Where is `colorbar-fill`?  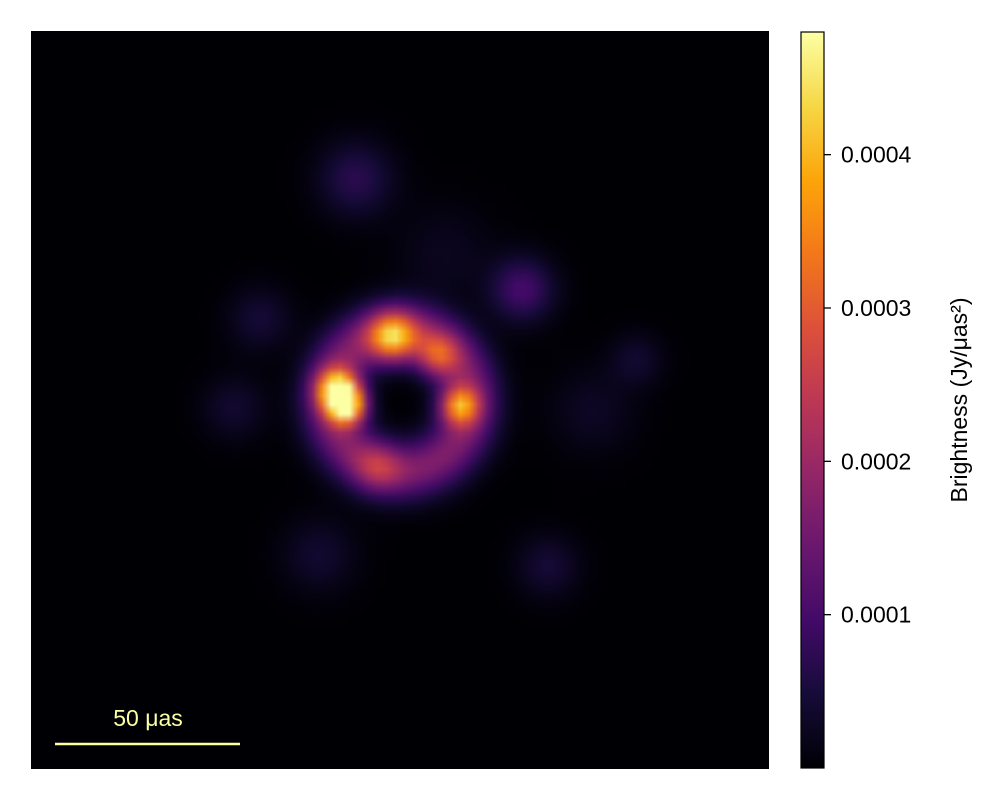 colorbar-fill is located at coordinates (812, 400).